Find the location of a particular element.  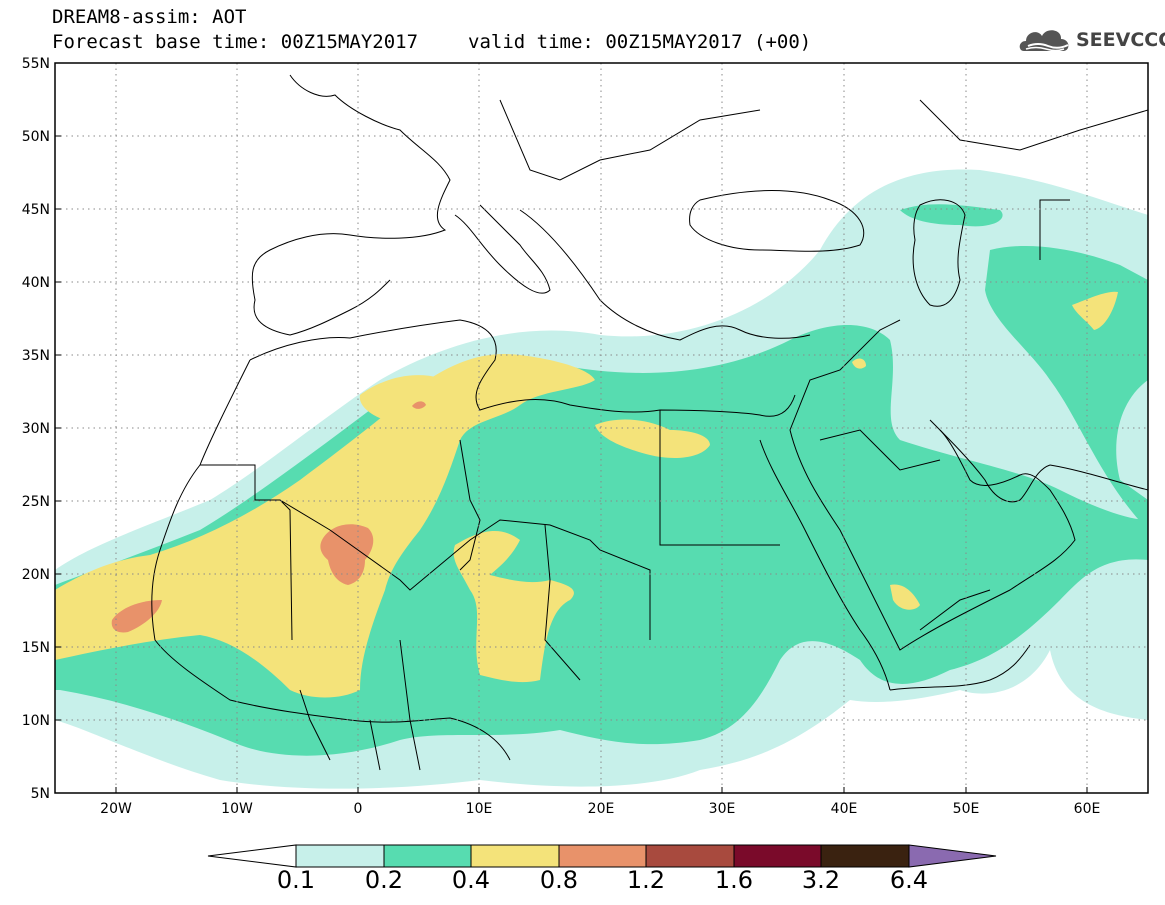

arabia-coast is located at coordinates (932, 540).